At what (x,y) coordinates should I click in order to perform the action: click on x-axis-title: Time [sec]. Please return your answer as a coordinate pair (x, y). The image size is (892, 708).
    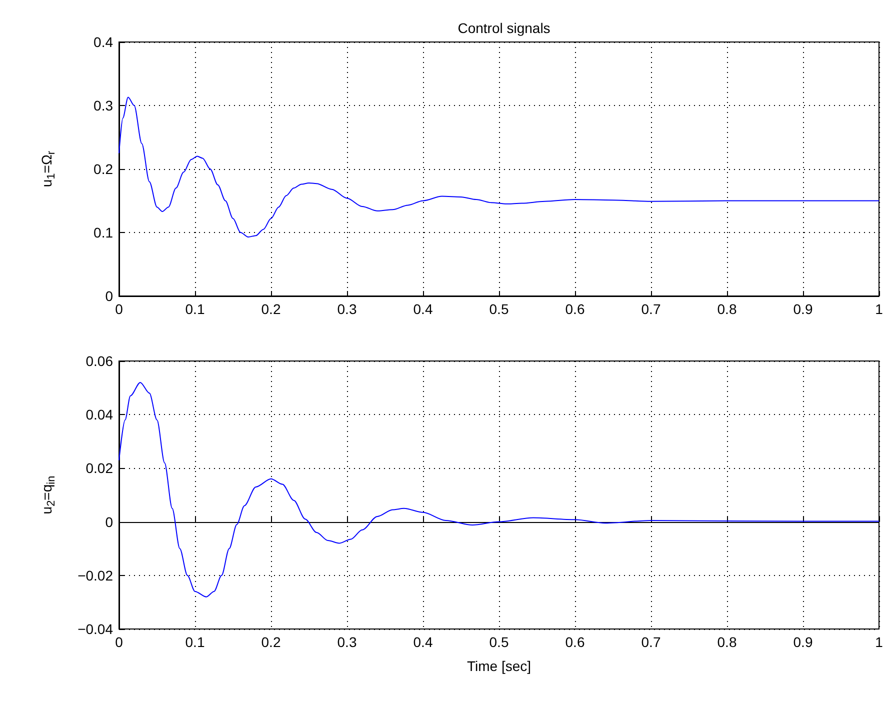
    Looking at the image, I should click on (499, 666).